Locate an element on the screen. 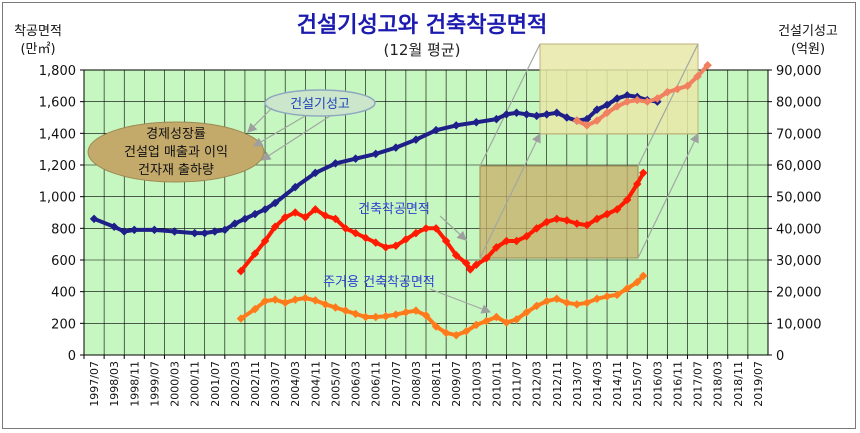 This screenshot has height=433, width=860. x-tick-label: 2014/03 is located at coordinates (597, 384).